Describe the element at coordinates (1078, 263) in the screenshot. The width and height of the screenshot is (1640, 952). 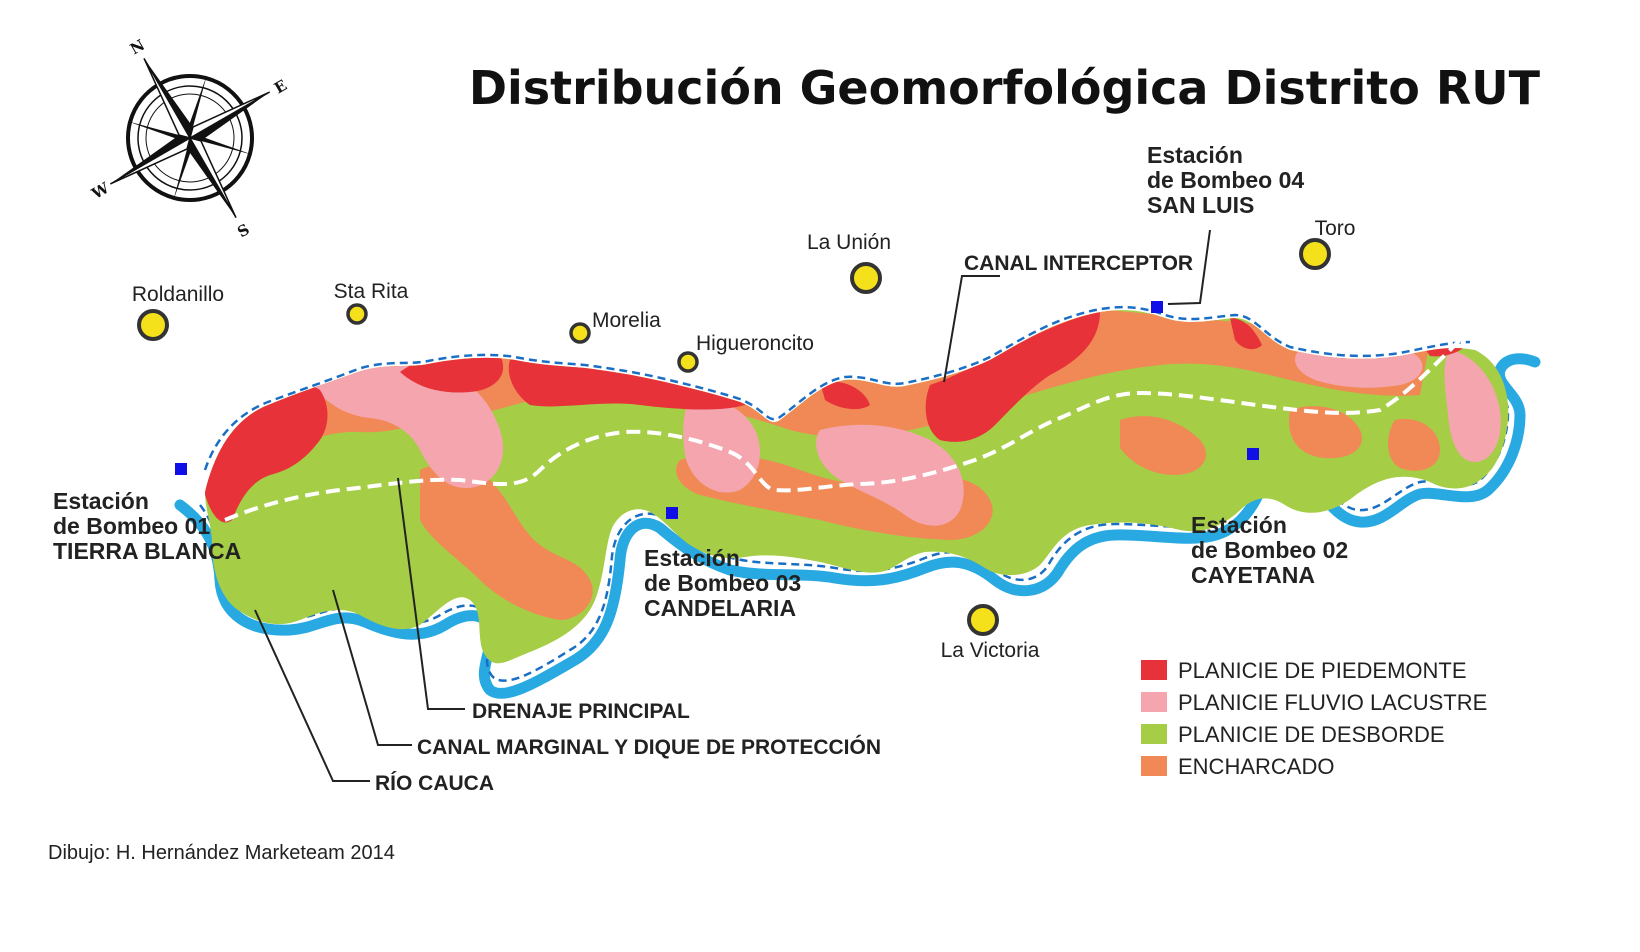
I see `callout-canal-interceptor: CANAL INTERCEPTOR` at that location.